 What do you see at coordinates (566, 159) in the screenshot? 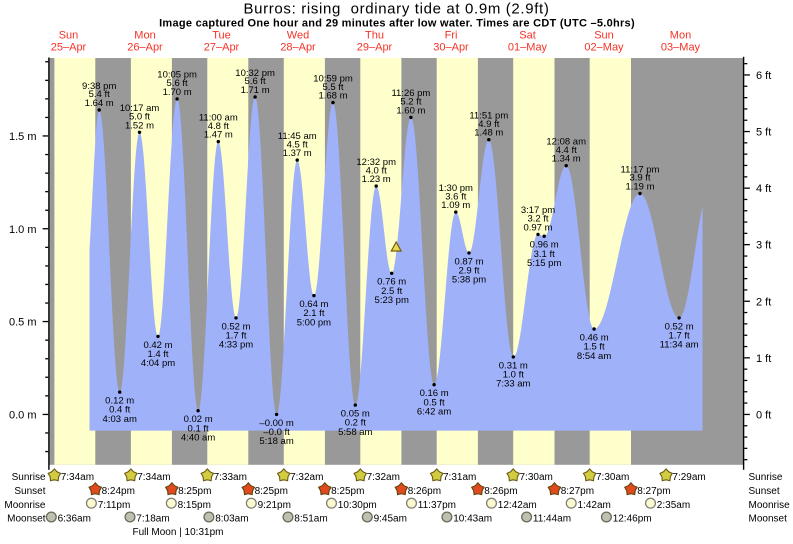
I see `svg-text: 1.34 m` at bounding box center [566, 159].